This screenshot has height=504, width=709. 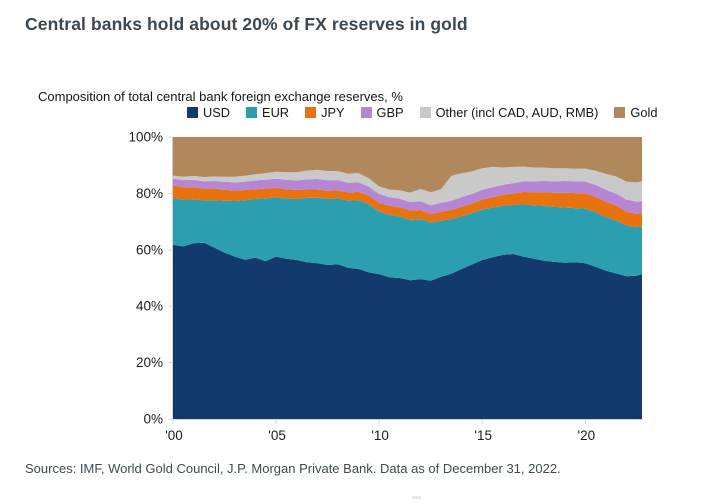 I want to click on legend-item-eur: EUR, so click(x=267, y=112).